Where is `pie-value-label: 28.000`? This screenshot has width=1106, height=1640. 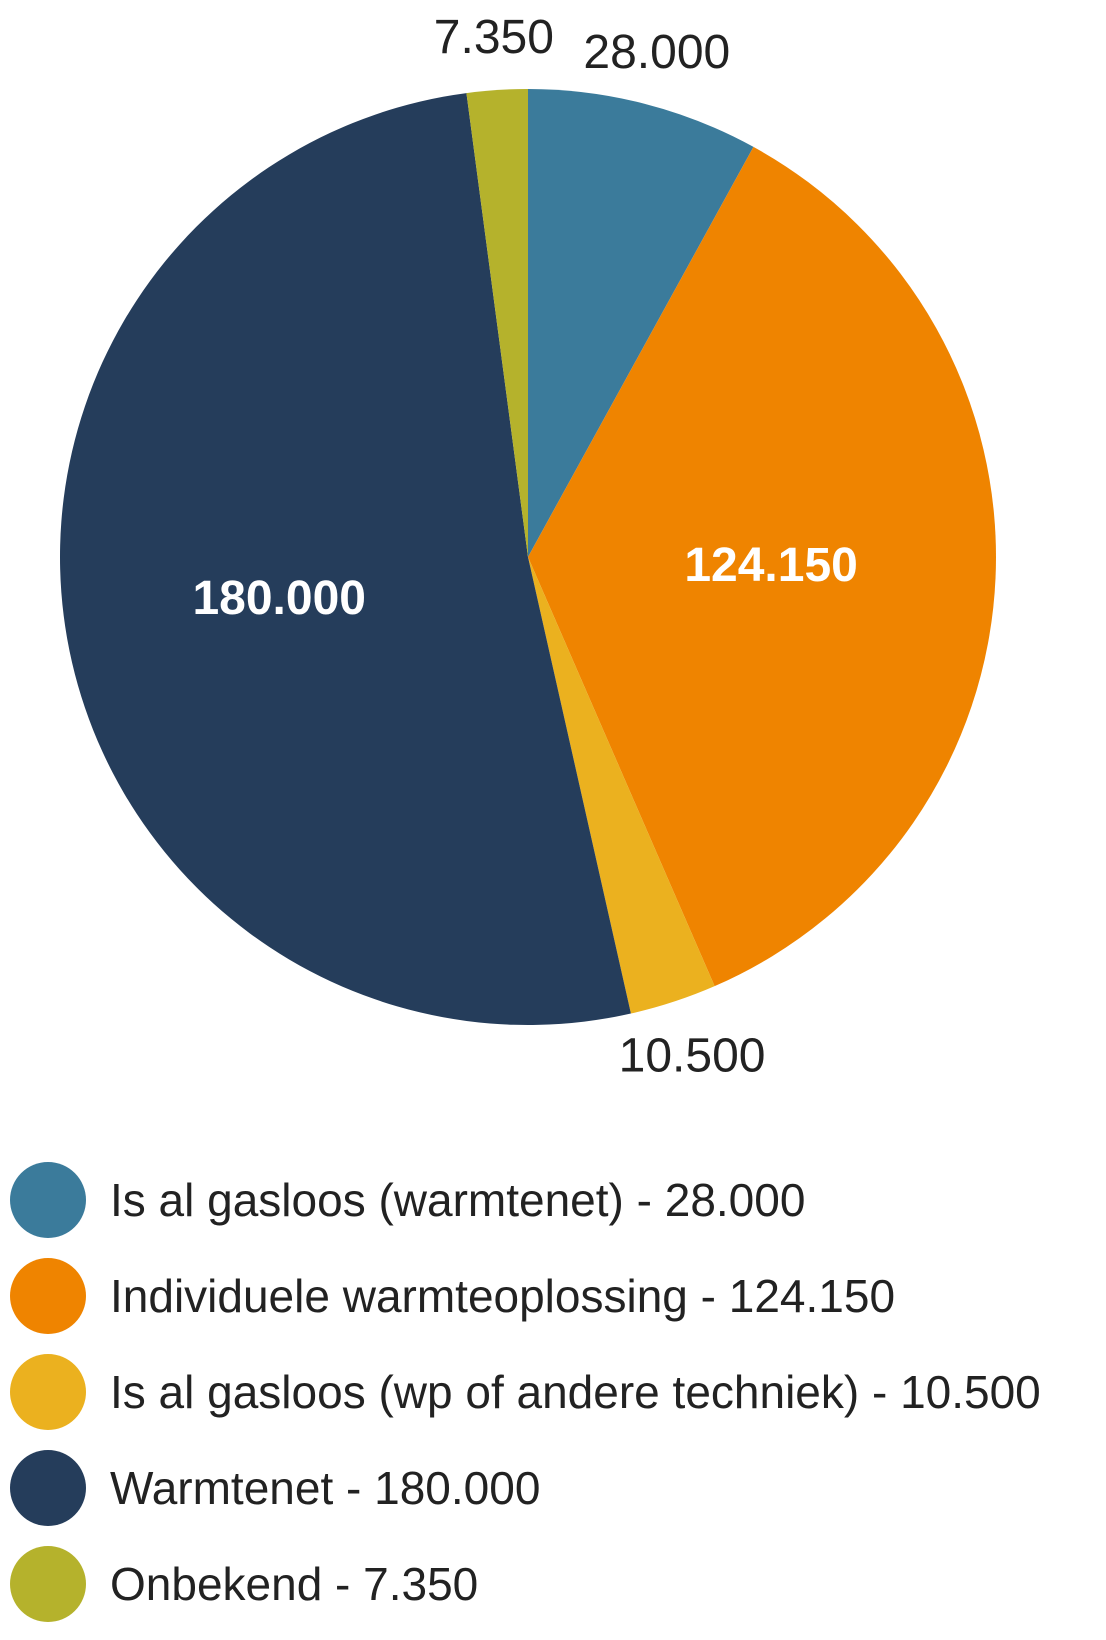 pie-value-label: 28.000 is located at coordinates (656, 52).